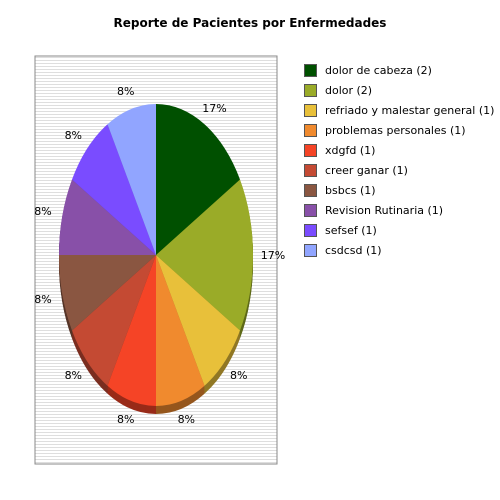  Describe the element at coordinates (250, 23) in the screenshot. I see `chart-title: Reporte de Pacientes por Enfermedades` at that location.